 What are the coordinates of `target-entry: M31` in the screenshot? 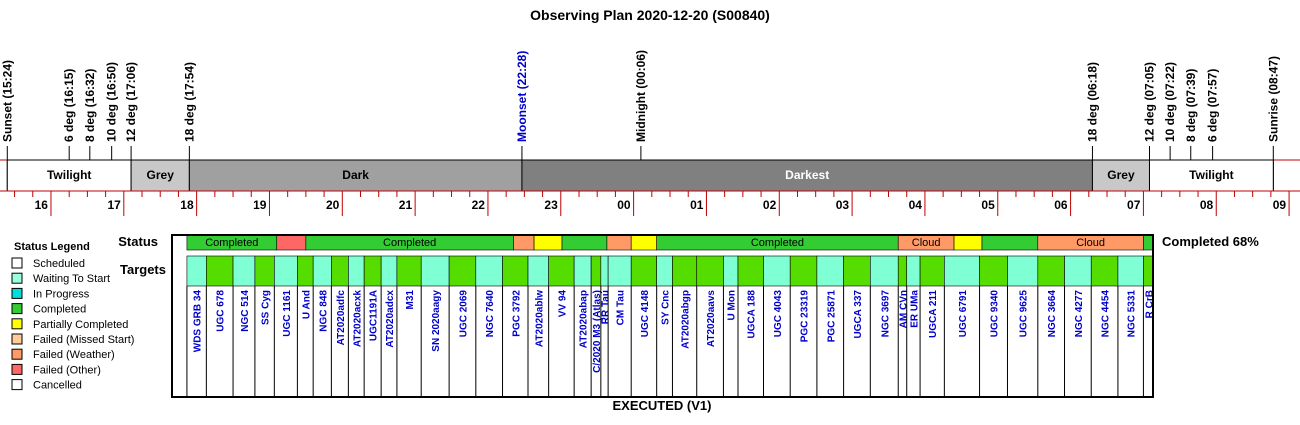 It's located at (409, 326).